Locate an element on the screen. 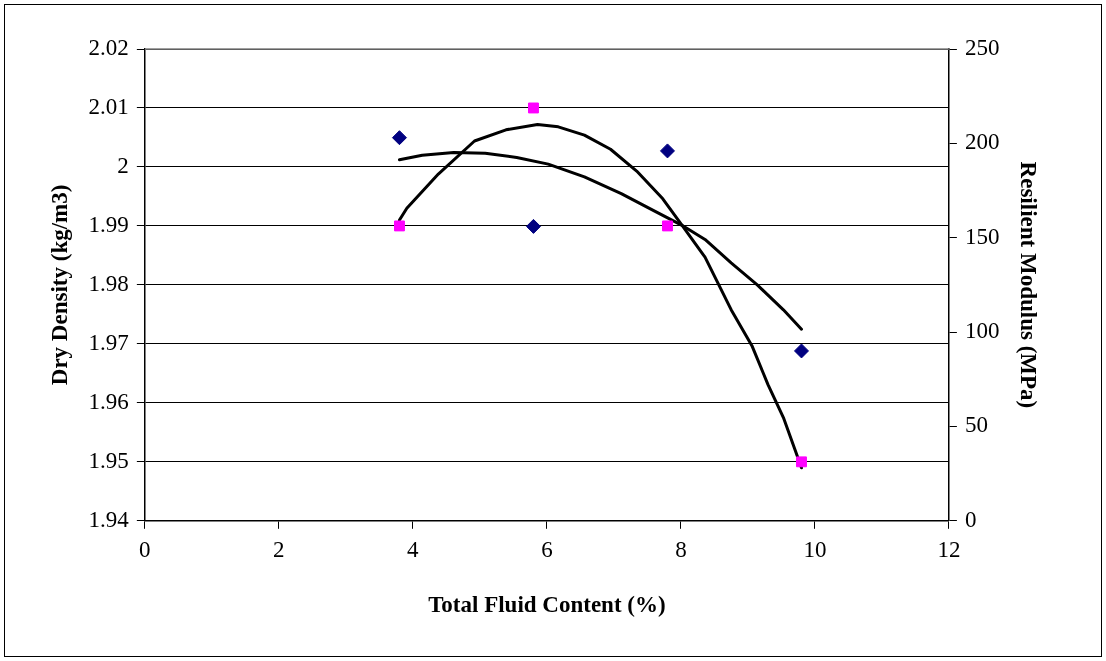  x-tick-label: 8 is located at coordinates (681, 549).